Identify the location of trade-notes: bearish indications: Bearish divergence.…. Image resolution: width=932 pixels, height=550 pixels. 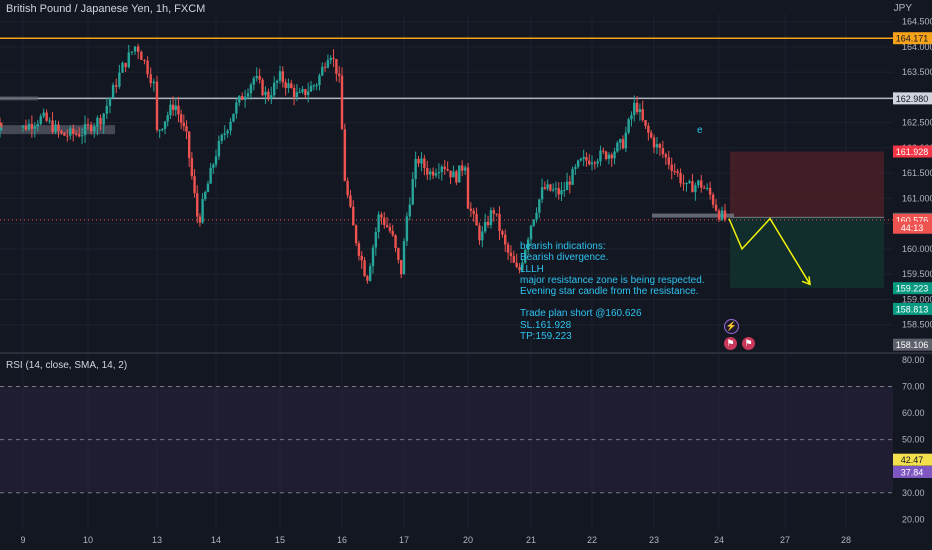
(612, 291).